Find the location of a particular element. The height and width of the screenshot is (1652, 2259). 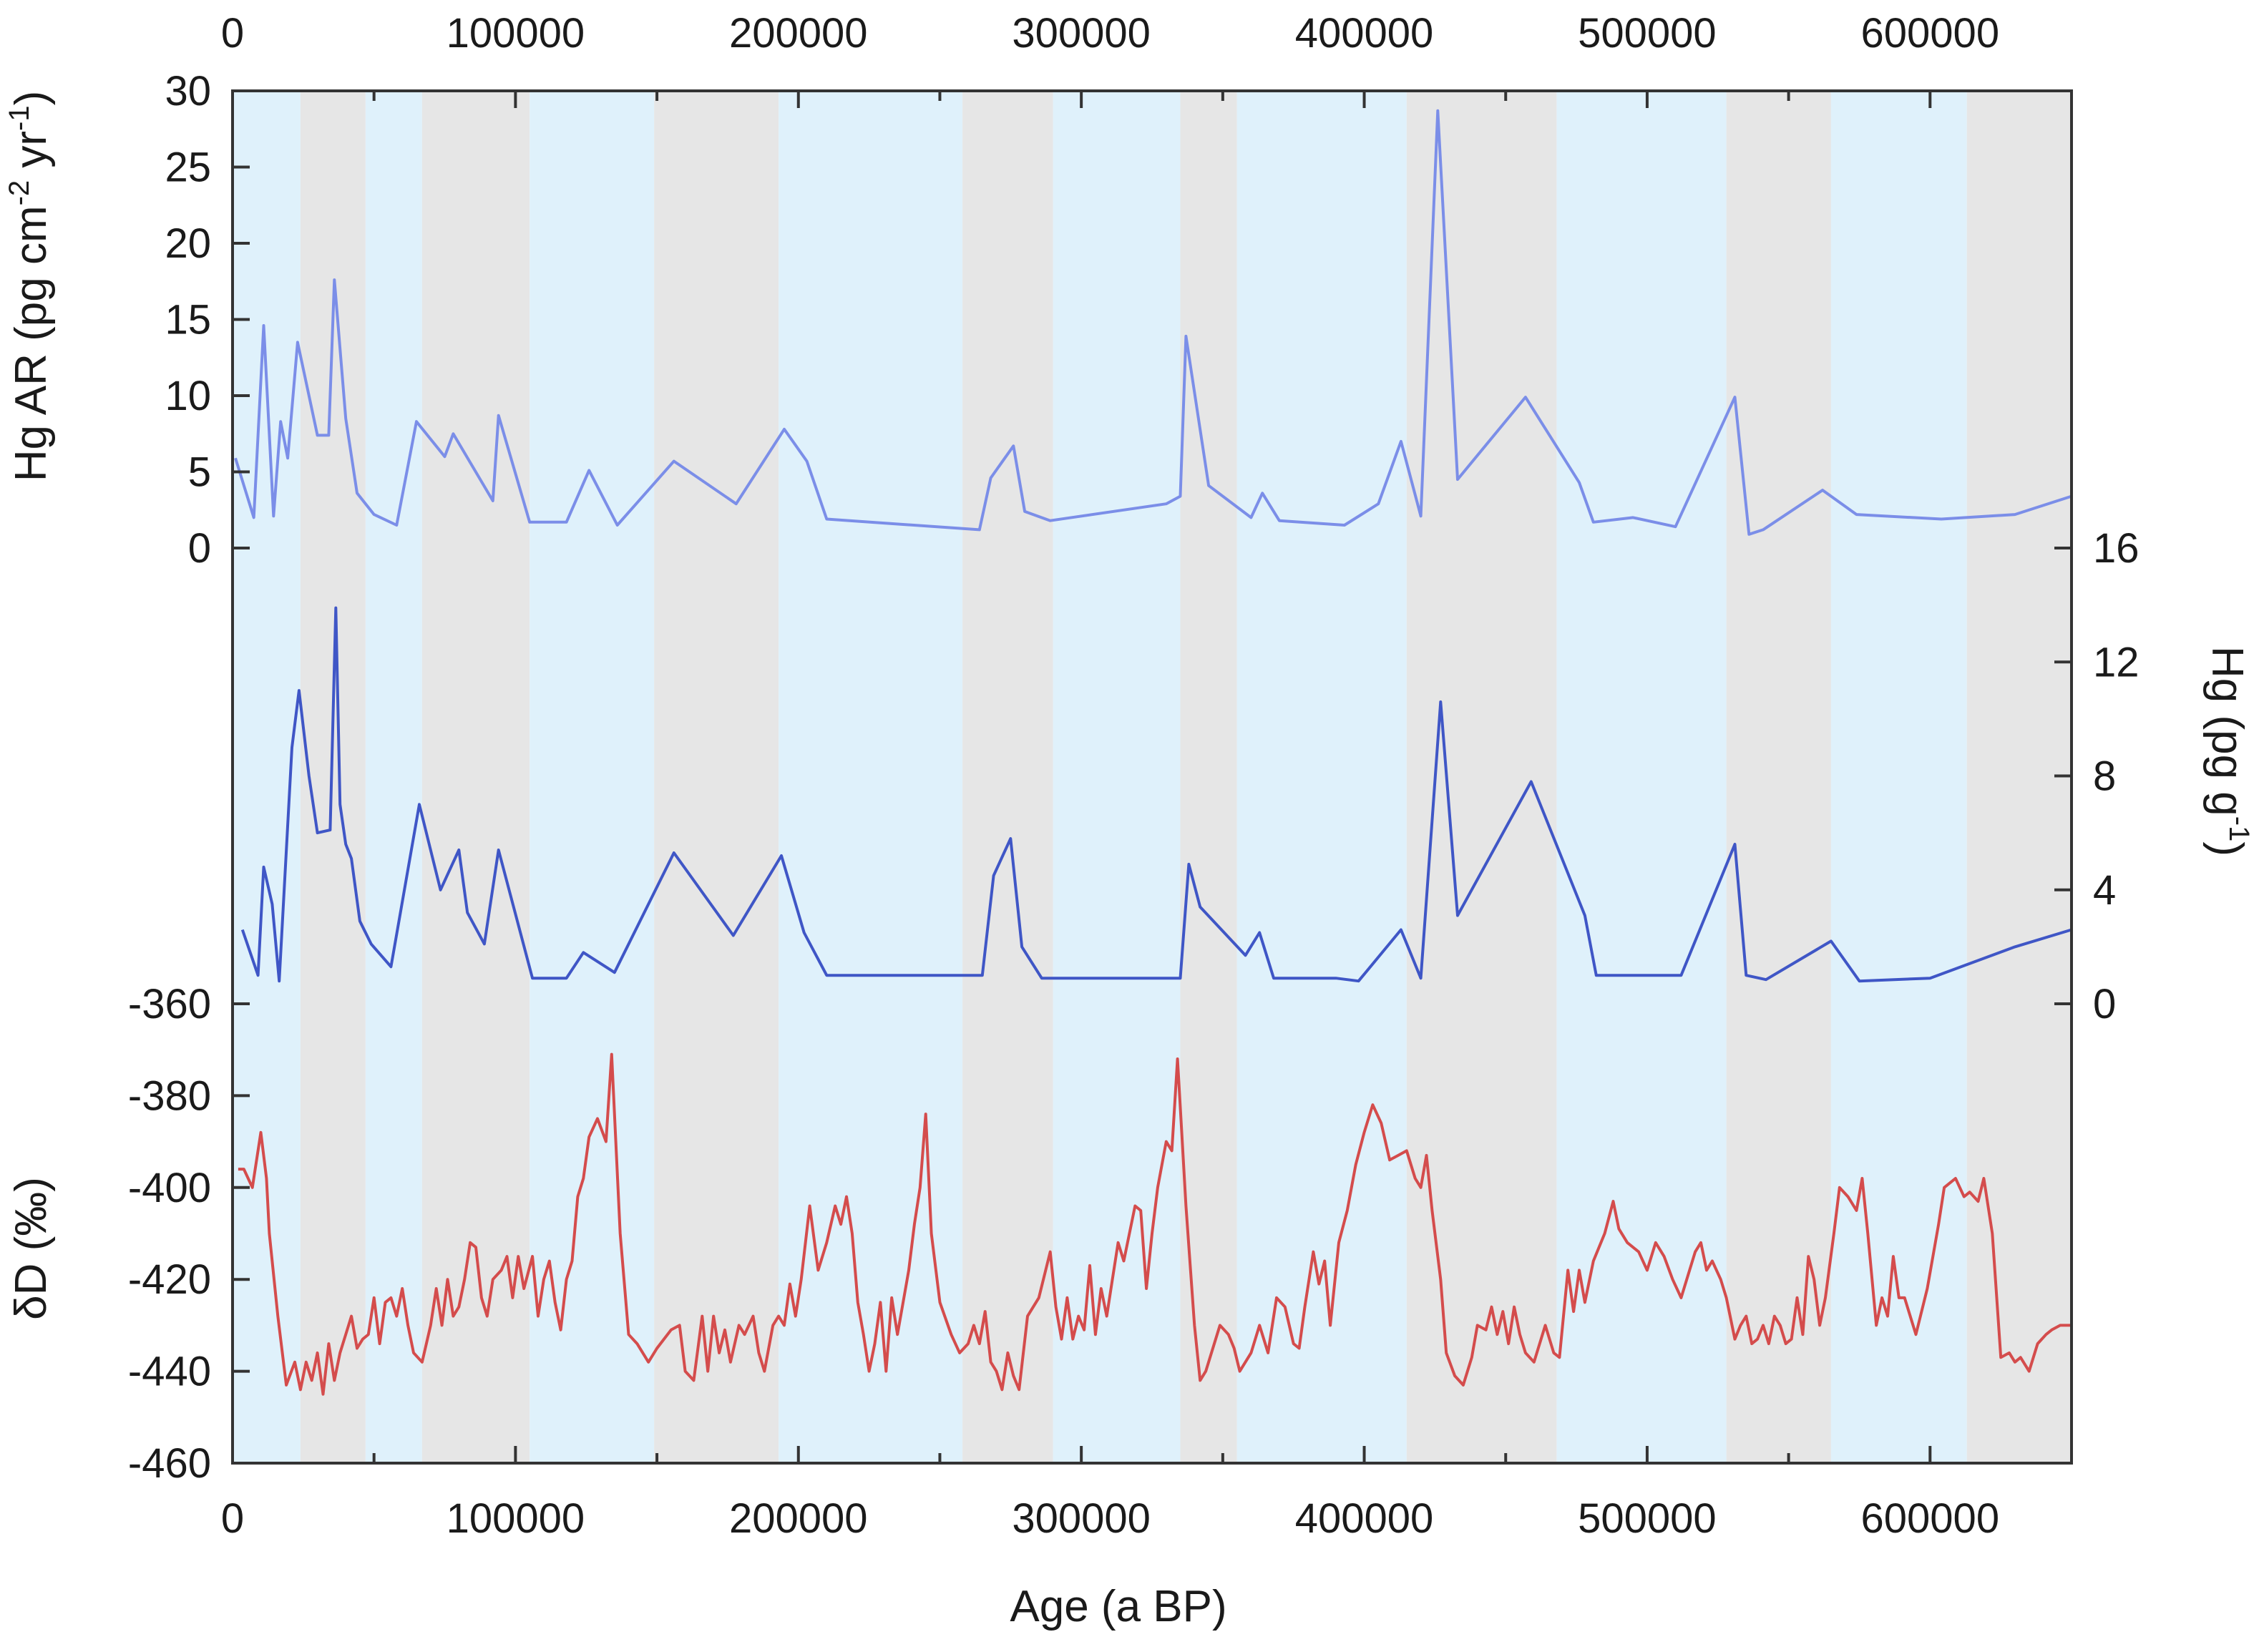

x-tick-label-bottom: 200000 is located at coordinates (798, 1518).